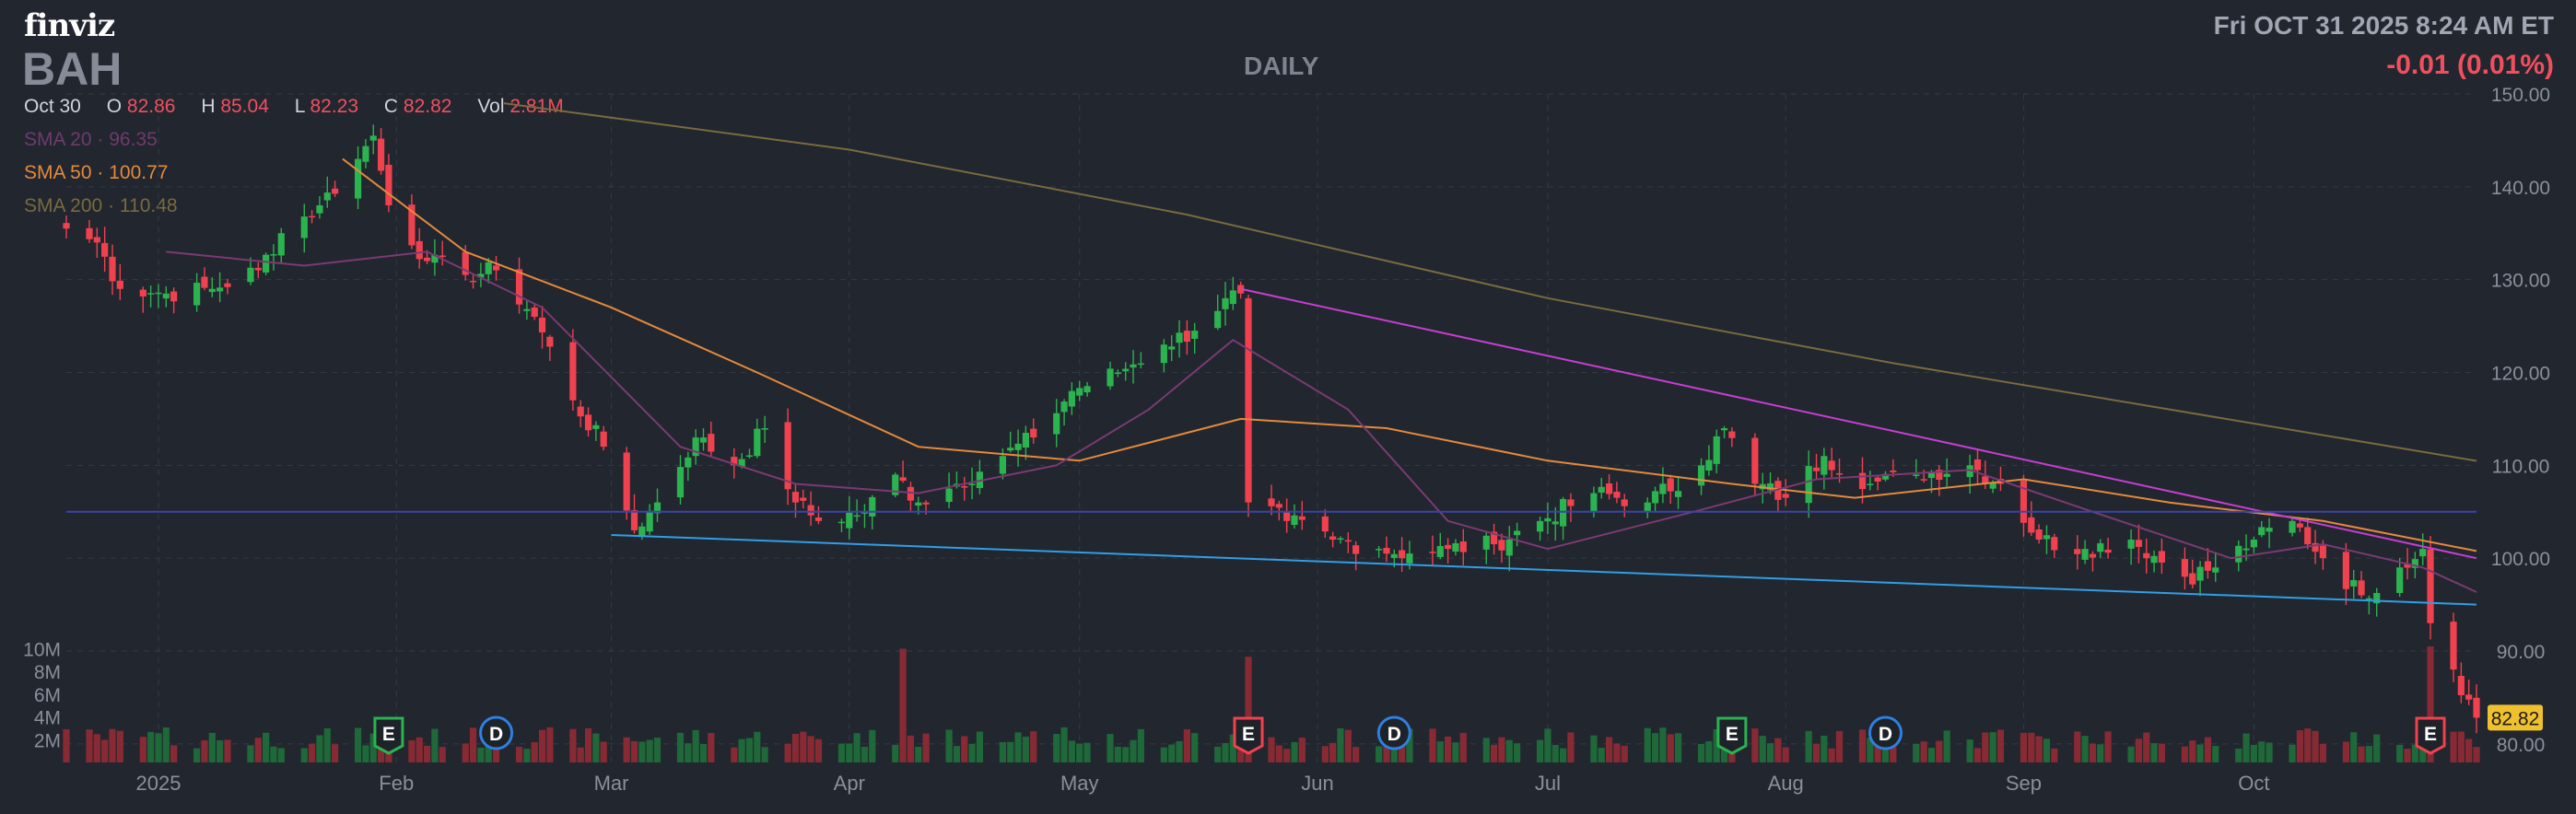  I want to click on sma50-label: SMA 50, so click(58, 172).